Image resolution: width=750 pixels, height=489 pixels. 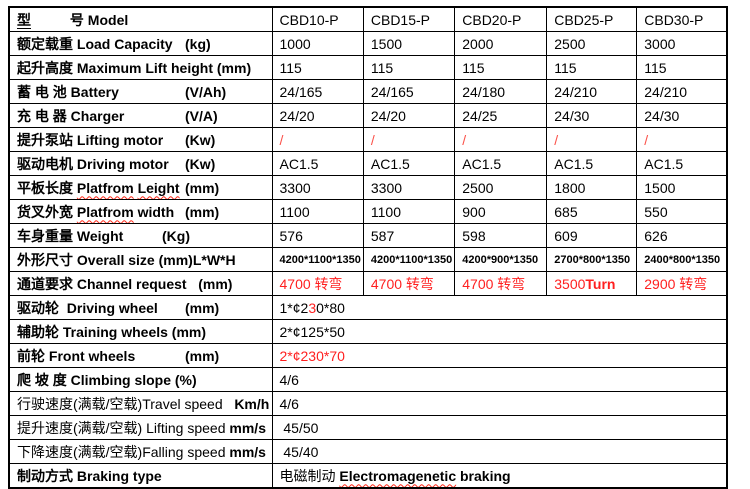 What do you see at coordinates (317, 67) in the screenshot?
I see `cell-lift-height-0: 115` at bounding box center [317, 67].